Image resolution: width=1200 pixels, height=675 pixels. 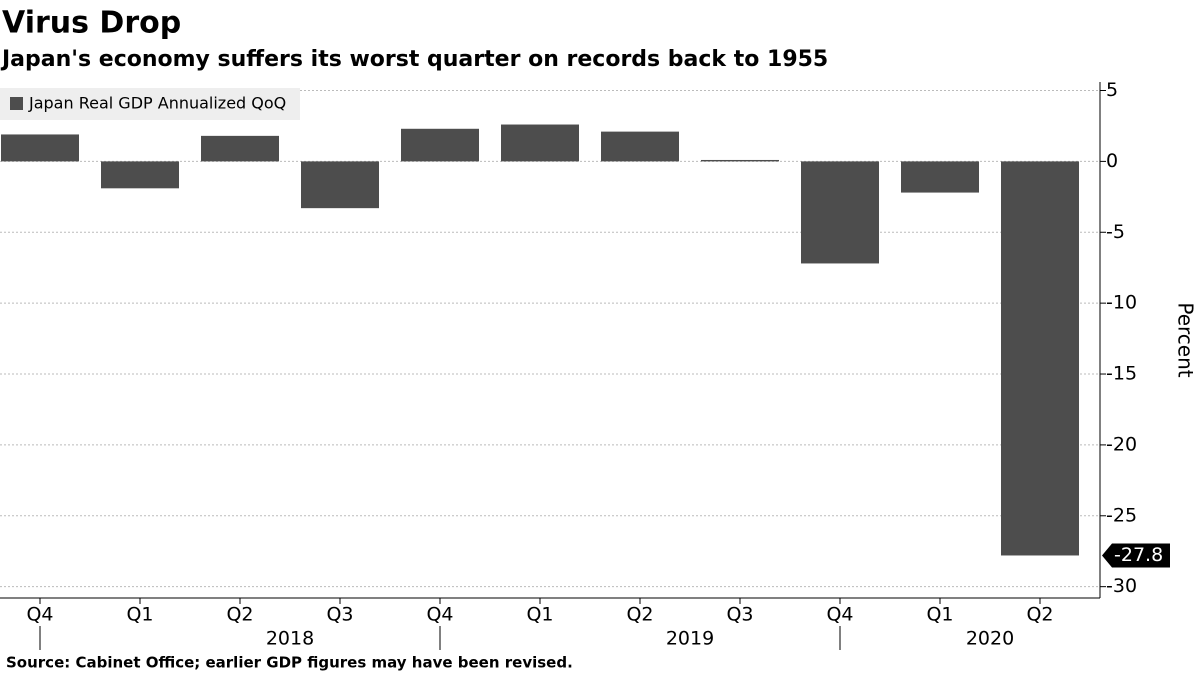 What do you see at coordinates (1121, 303) in the screenshot?
I see `y-tick-label: -10` at bounding box center [1121, 303].